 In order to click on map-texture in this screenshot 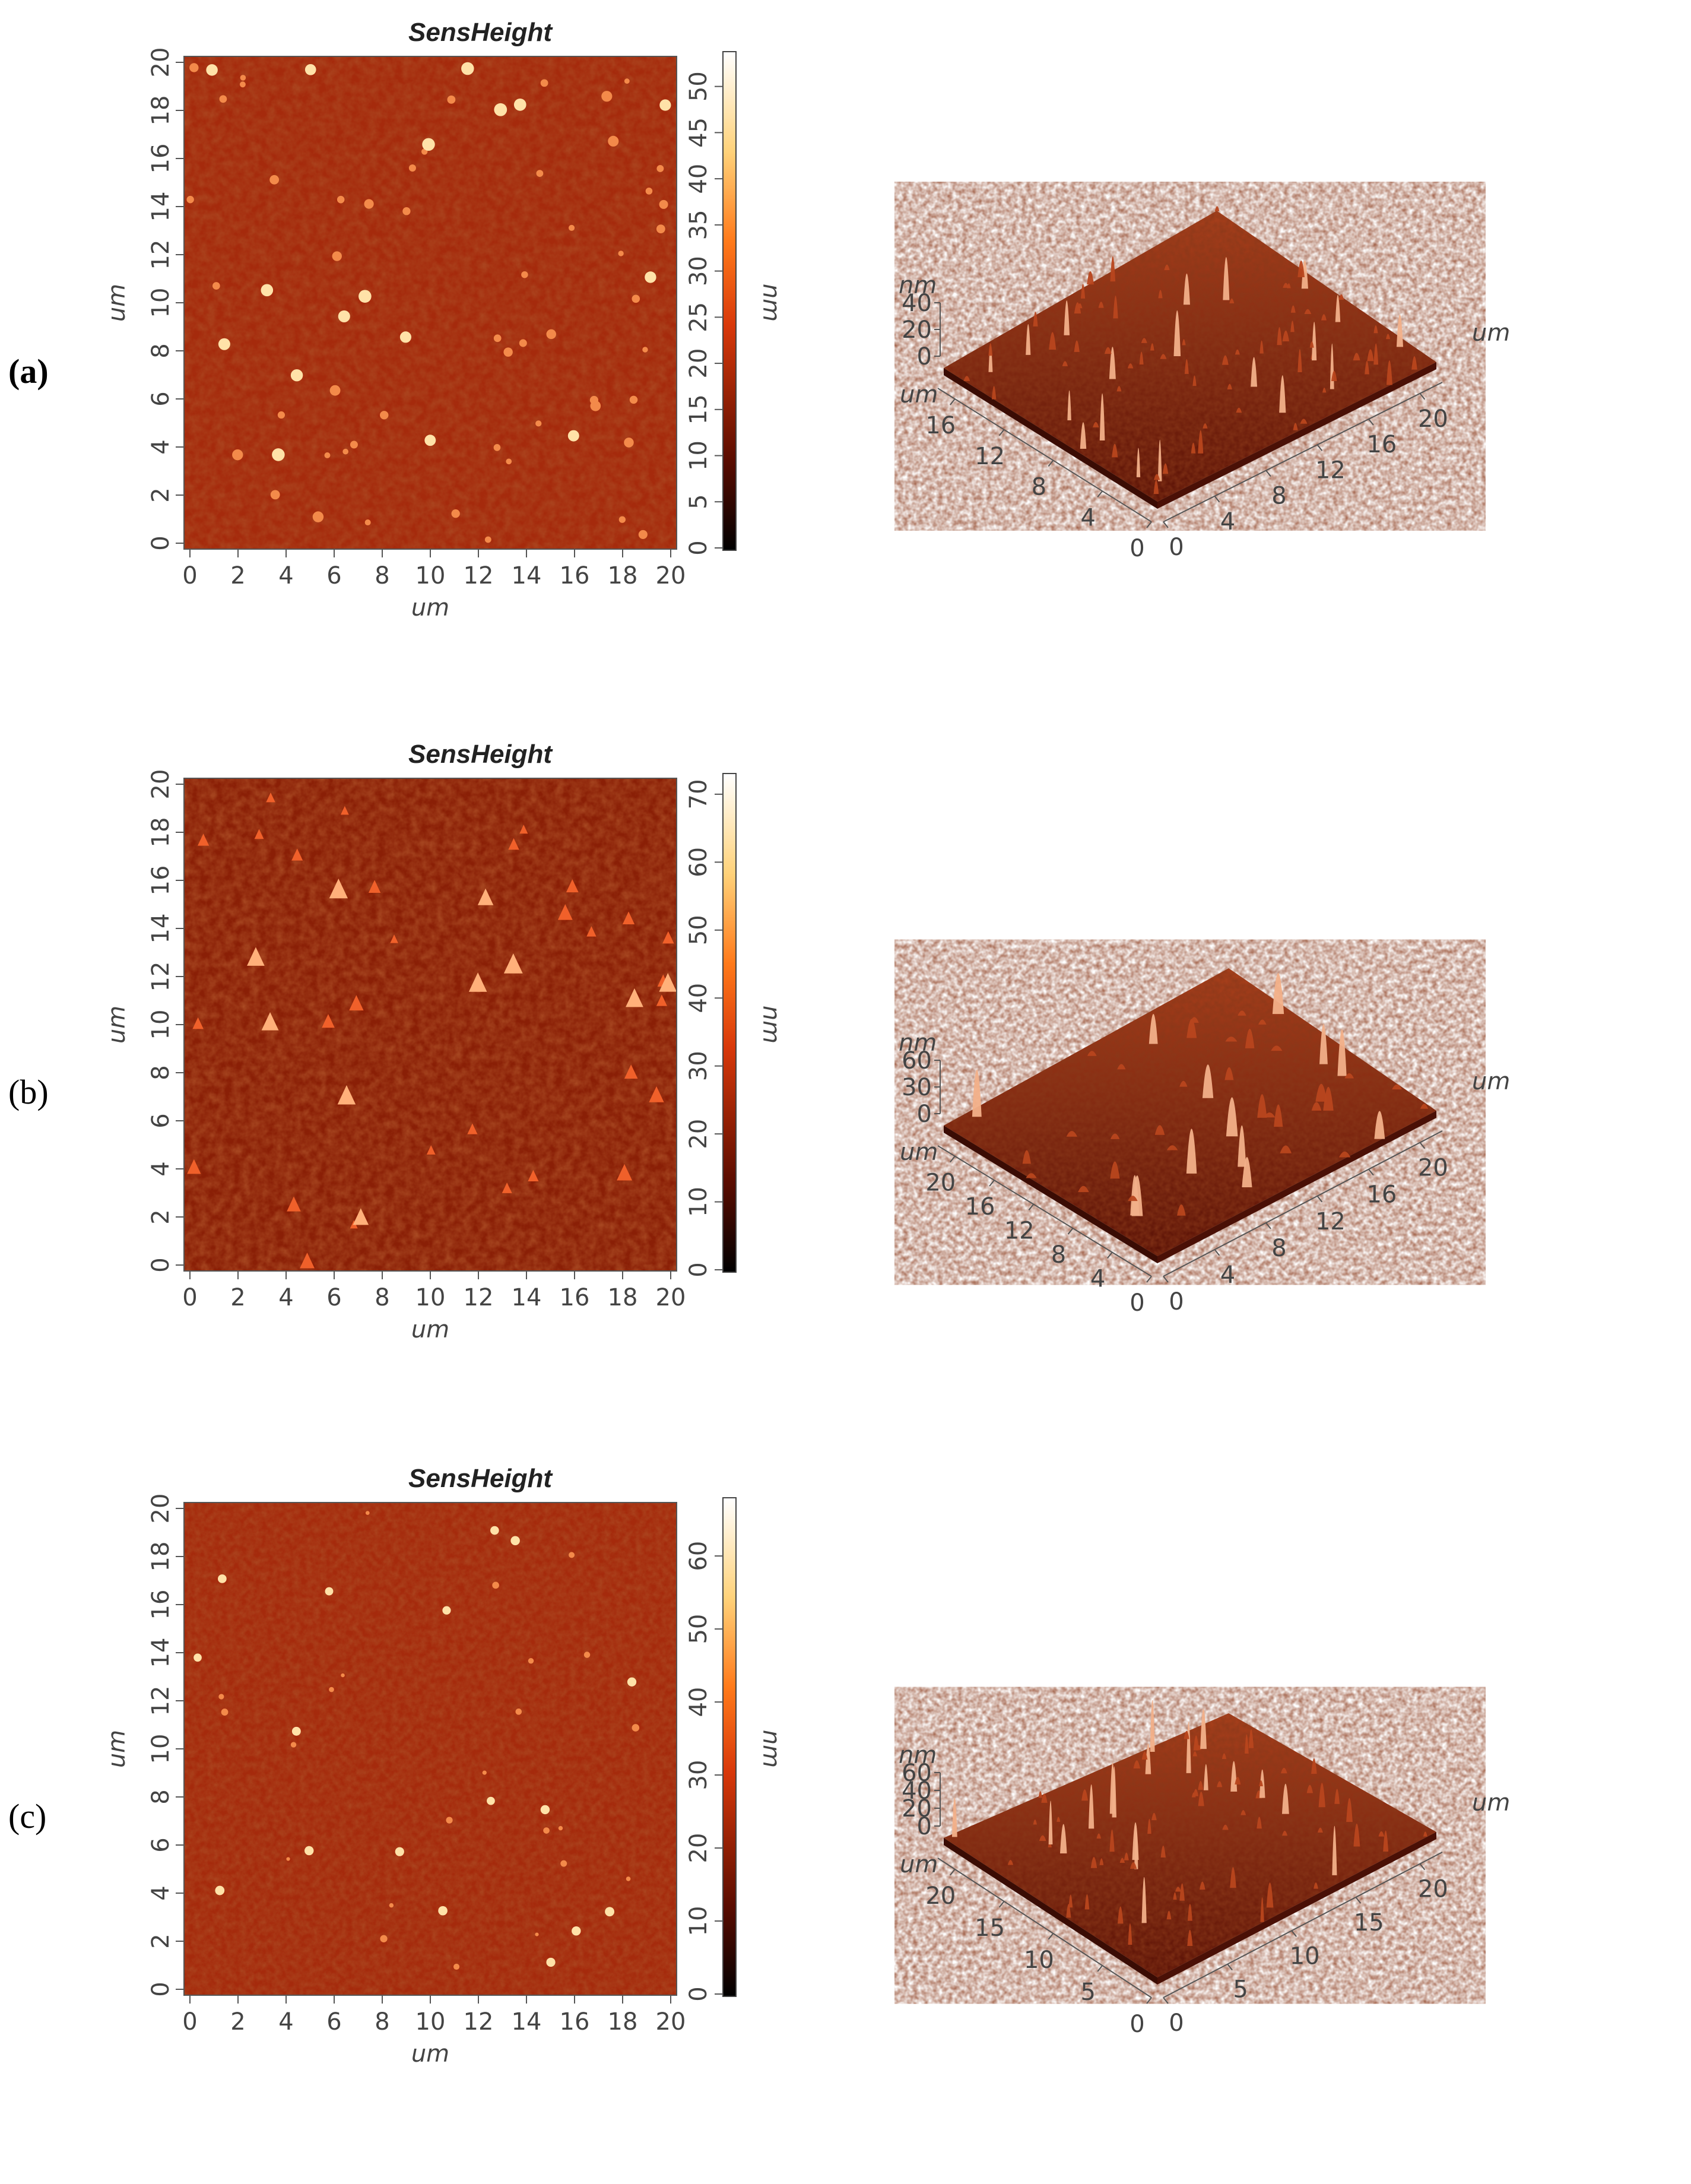, I will do `click(430, 1024)`.